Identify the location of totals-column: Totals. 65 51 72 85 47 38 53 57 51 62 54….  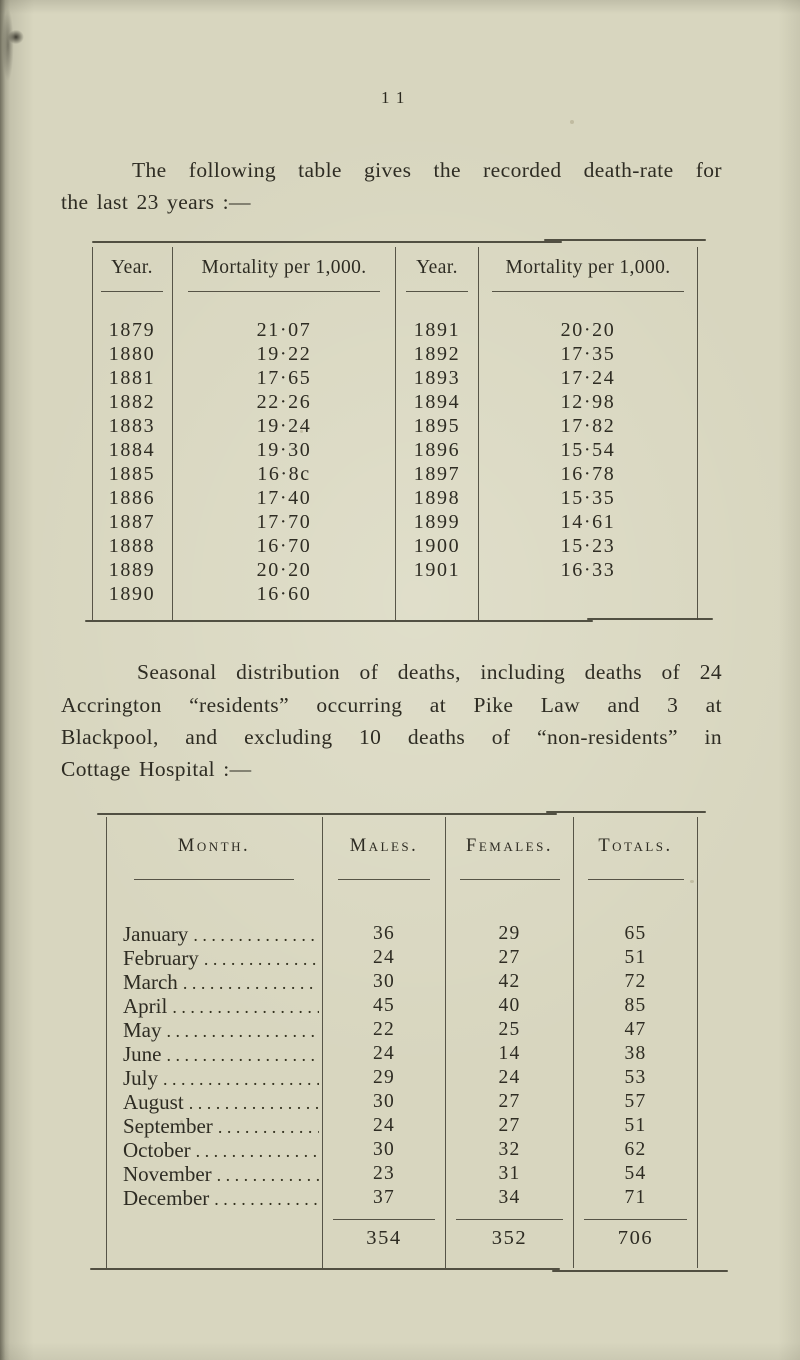
(635, 1041).